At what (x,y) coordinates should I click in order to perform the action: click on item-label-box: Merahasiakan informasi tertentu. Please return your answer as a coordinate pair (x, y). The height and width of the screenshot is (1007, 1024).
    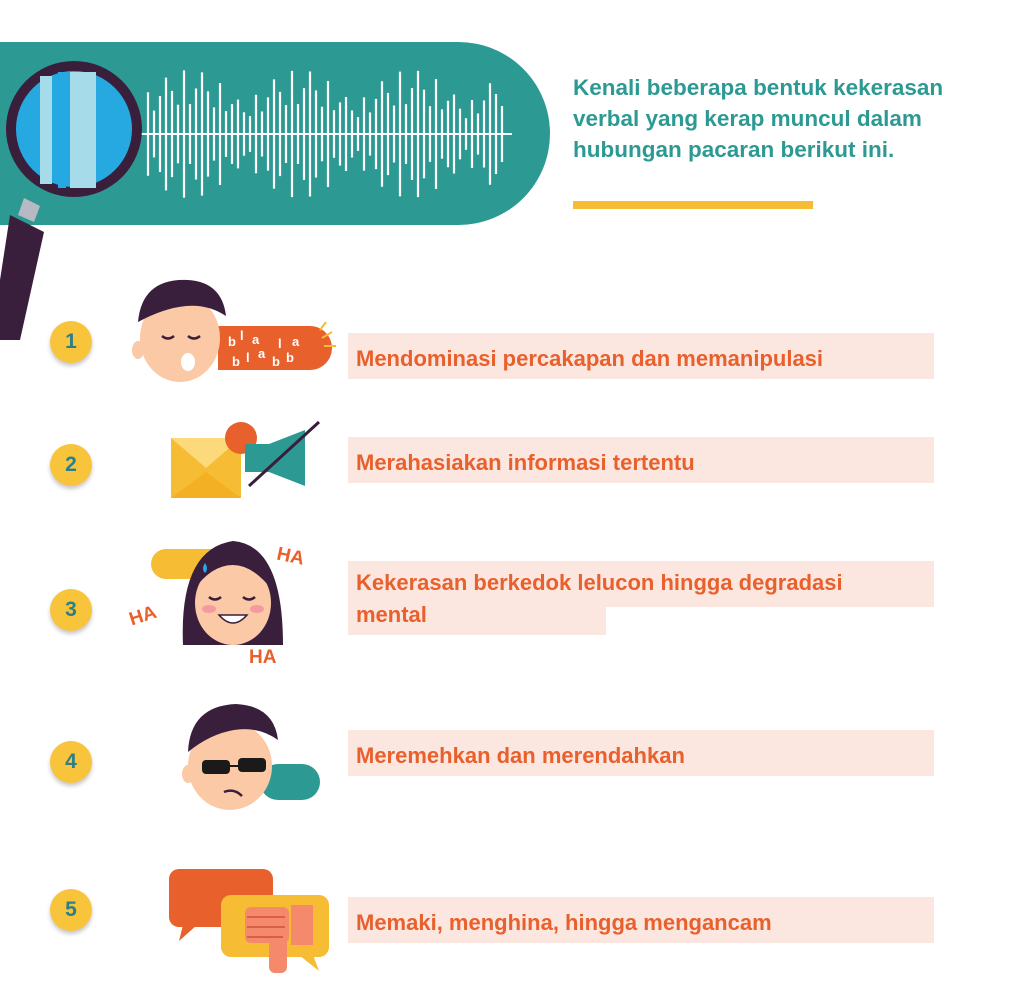
    Looking at the image, I should click on (641, 460).